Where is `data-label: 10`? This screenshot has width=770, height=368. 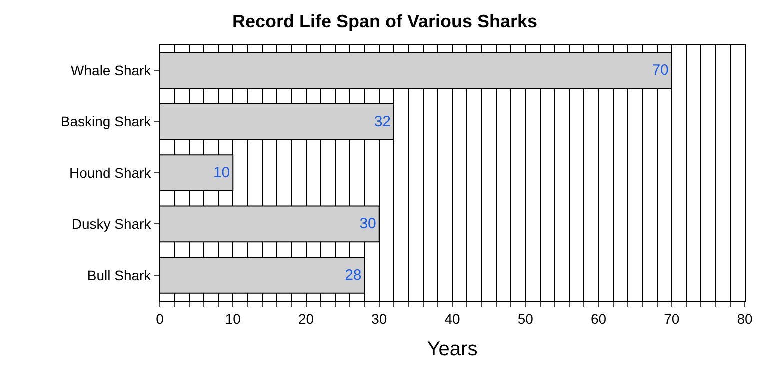 data-label: 10 is located at coordinates (221, 173).